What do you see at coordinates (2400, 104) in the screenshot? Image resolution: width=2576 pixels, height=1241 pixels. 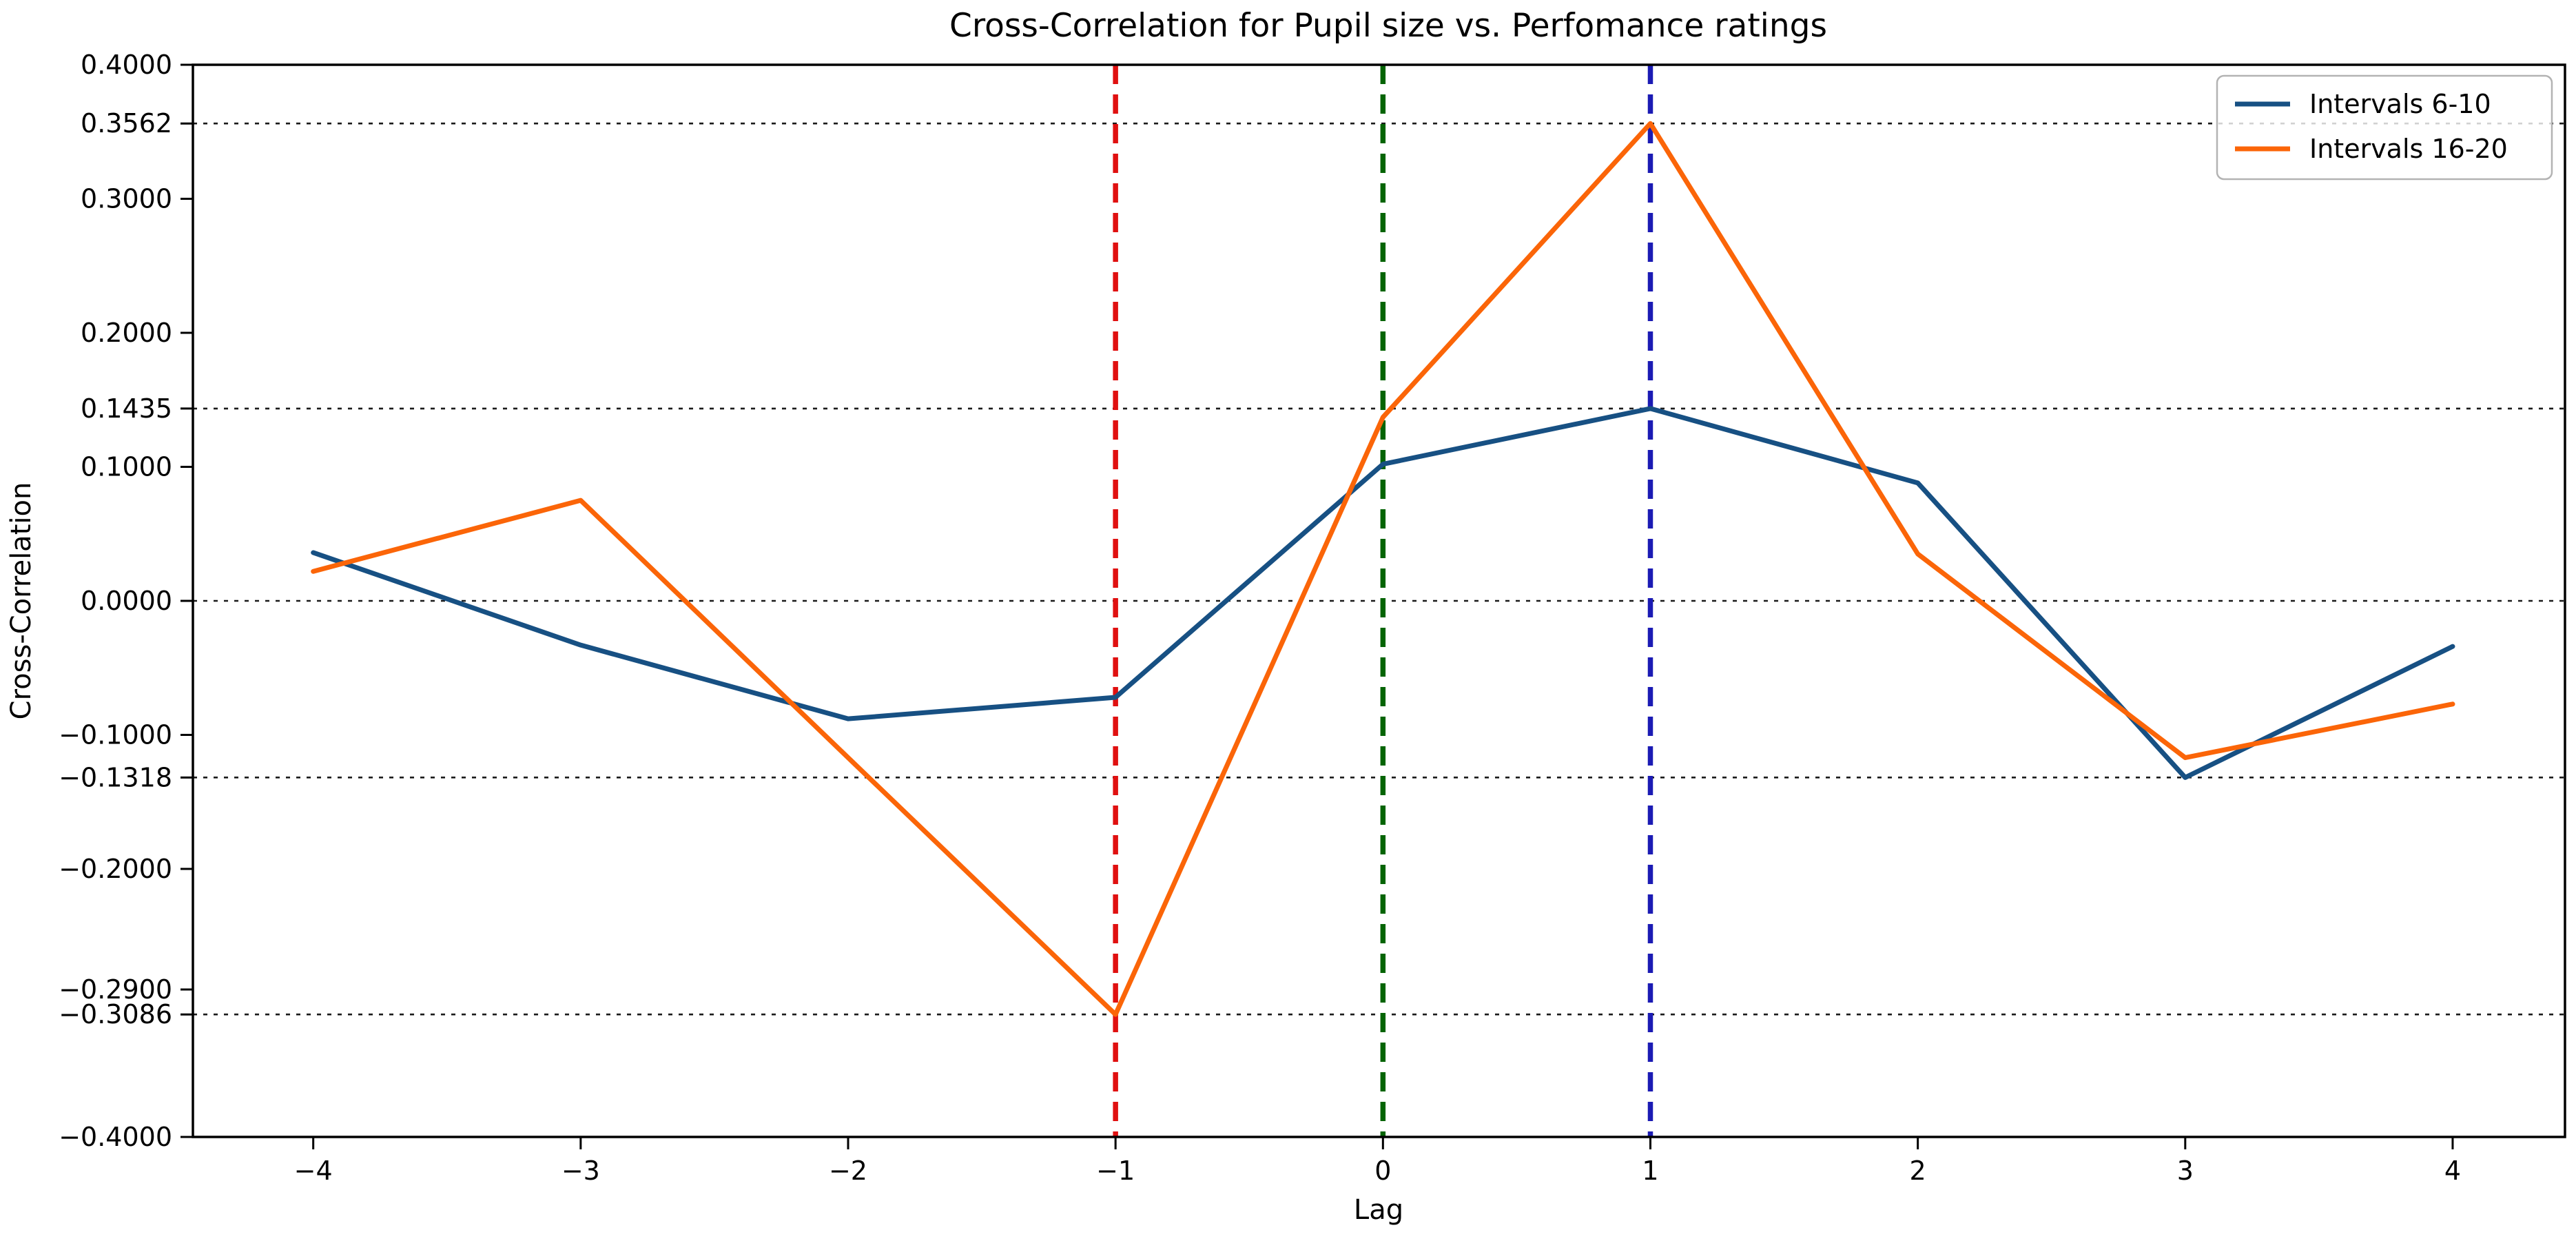 I see `legend-entry-intervals-6-10: Intervals 6-10` at bounding box center [2400, 104].